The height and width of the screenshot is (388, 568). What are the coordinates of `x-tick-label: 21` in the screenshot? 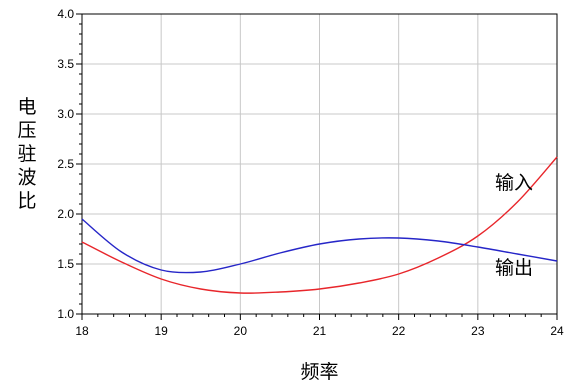 It's located at (320, 331).